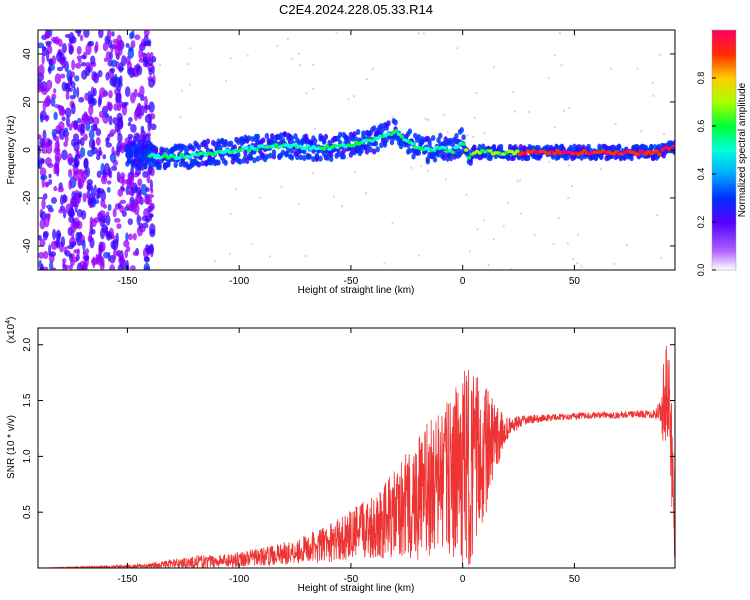 This screenshot has width=750, height=600. I want to click on y-tick-label: 20, so click(27, 102).